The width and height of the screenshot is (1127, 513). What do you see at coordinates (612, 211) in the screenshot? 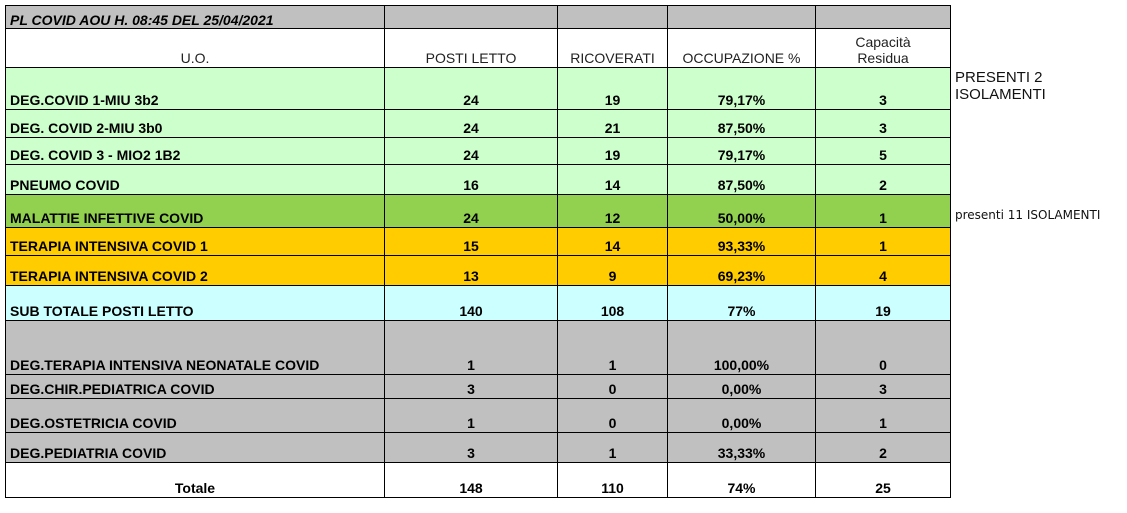
I see `cell-ricoverati: 12` at bounding box center [612, 211].